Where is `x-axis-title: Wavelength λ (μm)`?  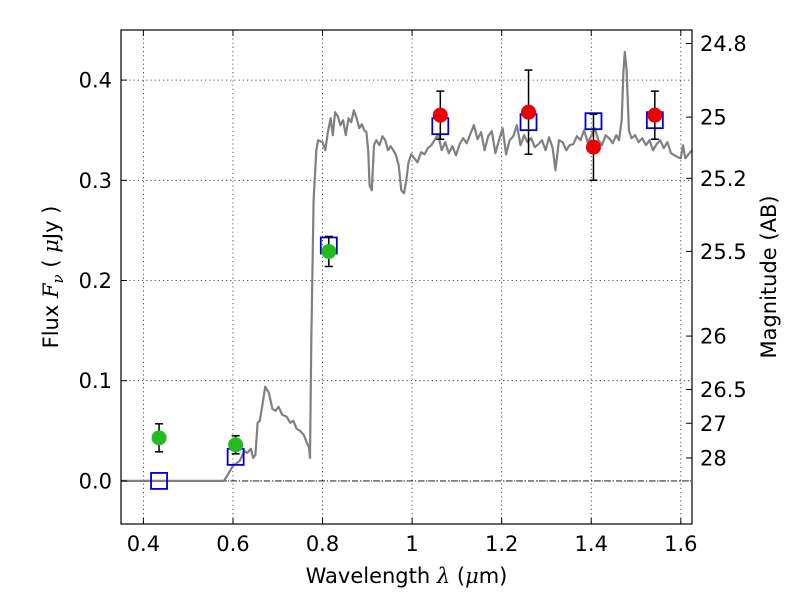
x-axis-title: Wavelength λ (μm) is located at coordinates (407, 576).